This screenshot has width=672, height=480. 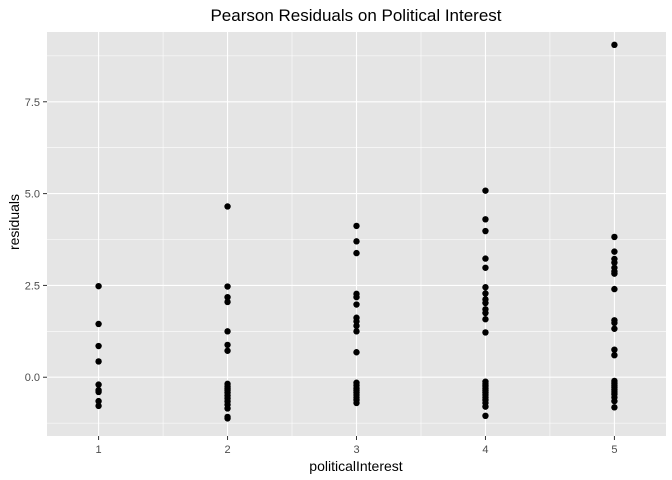 What do you see at coordinates (32, 286) in the screenshot?
I see `y-tick-label: 2.5` at bounding box center [32, 286].